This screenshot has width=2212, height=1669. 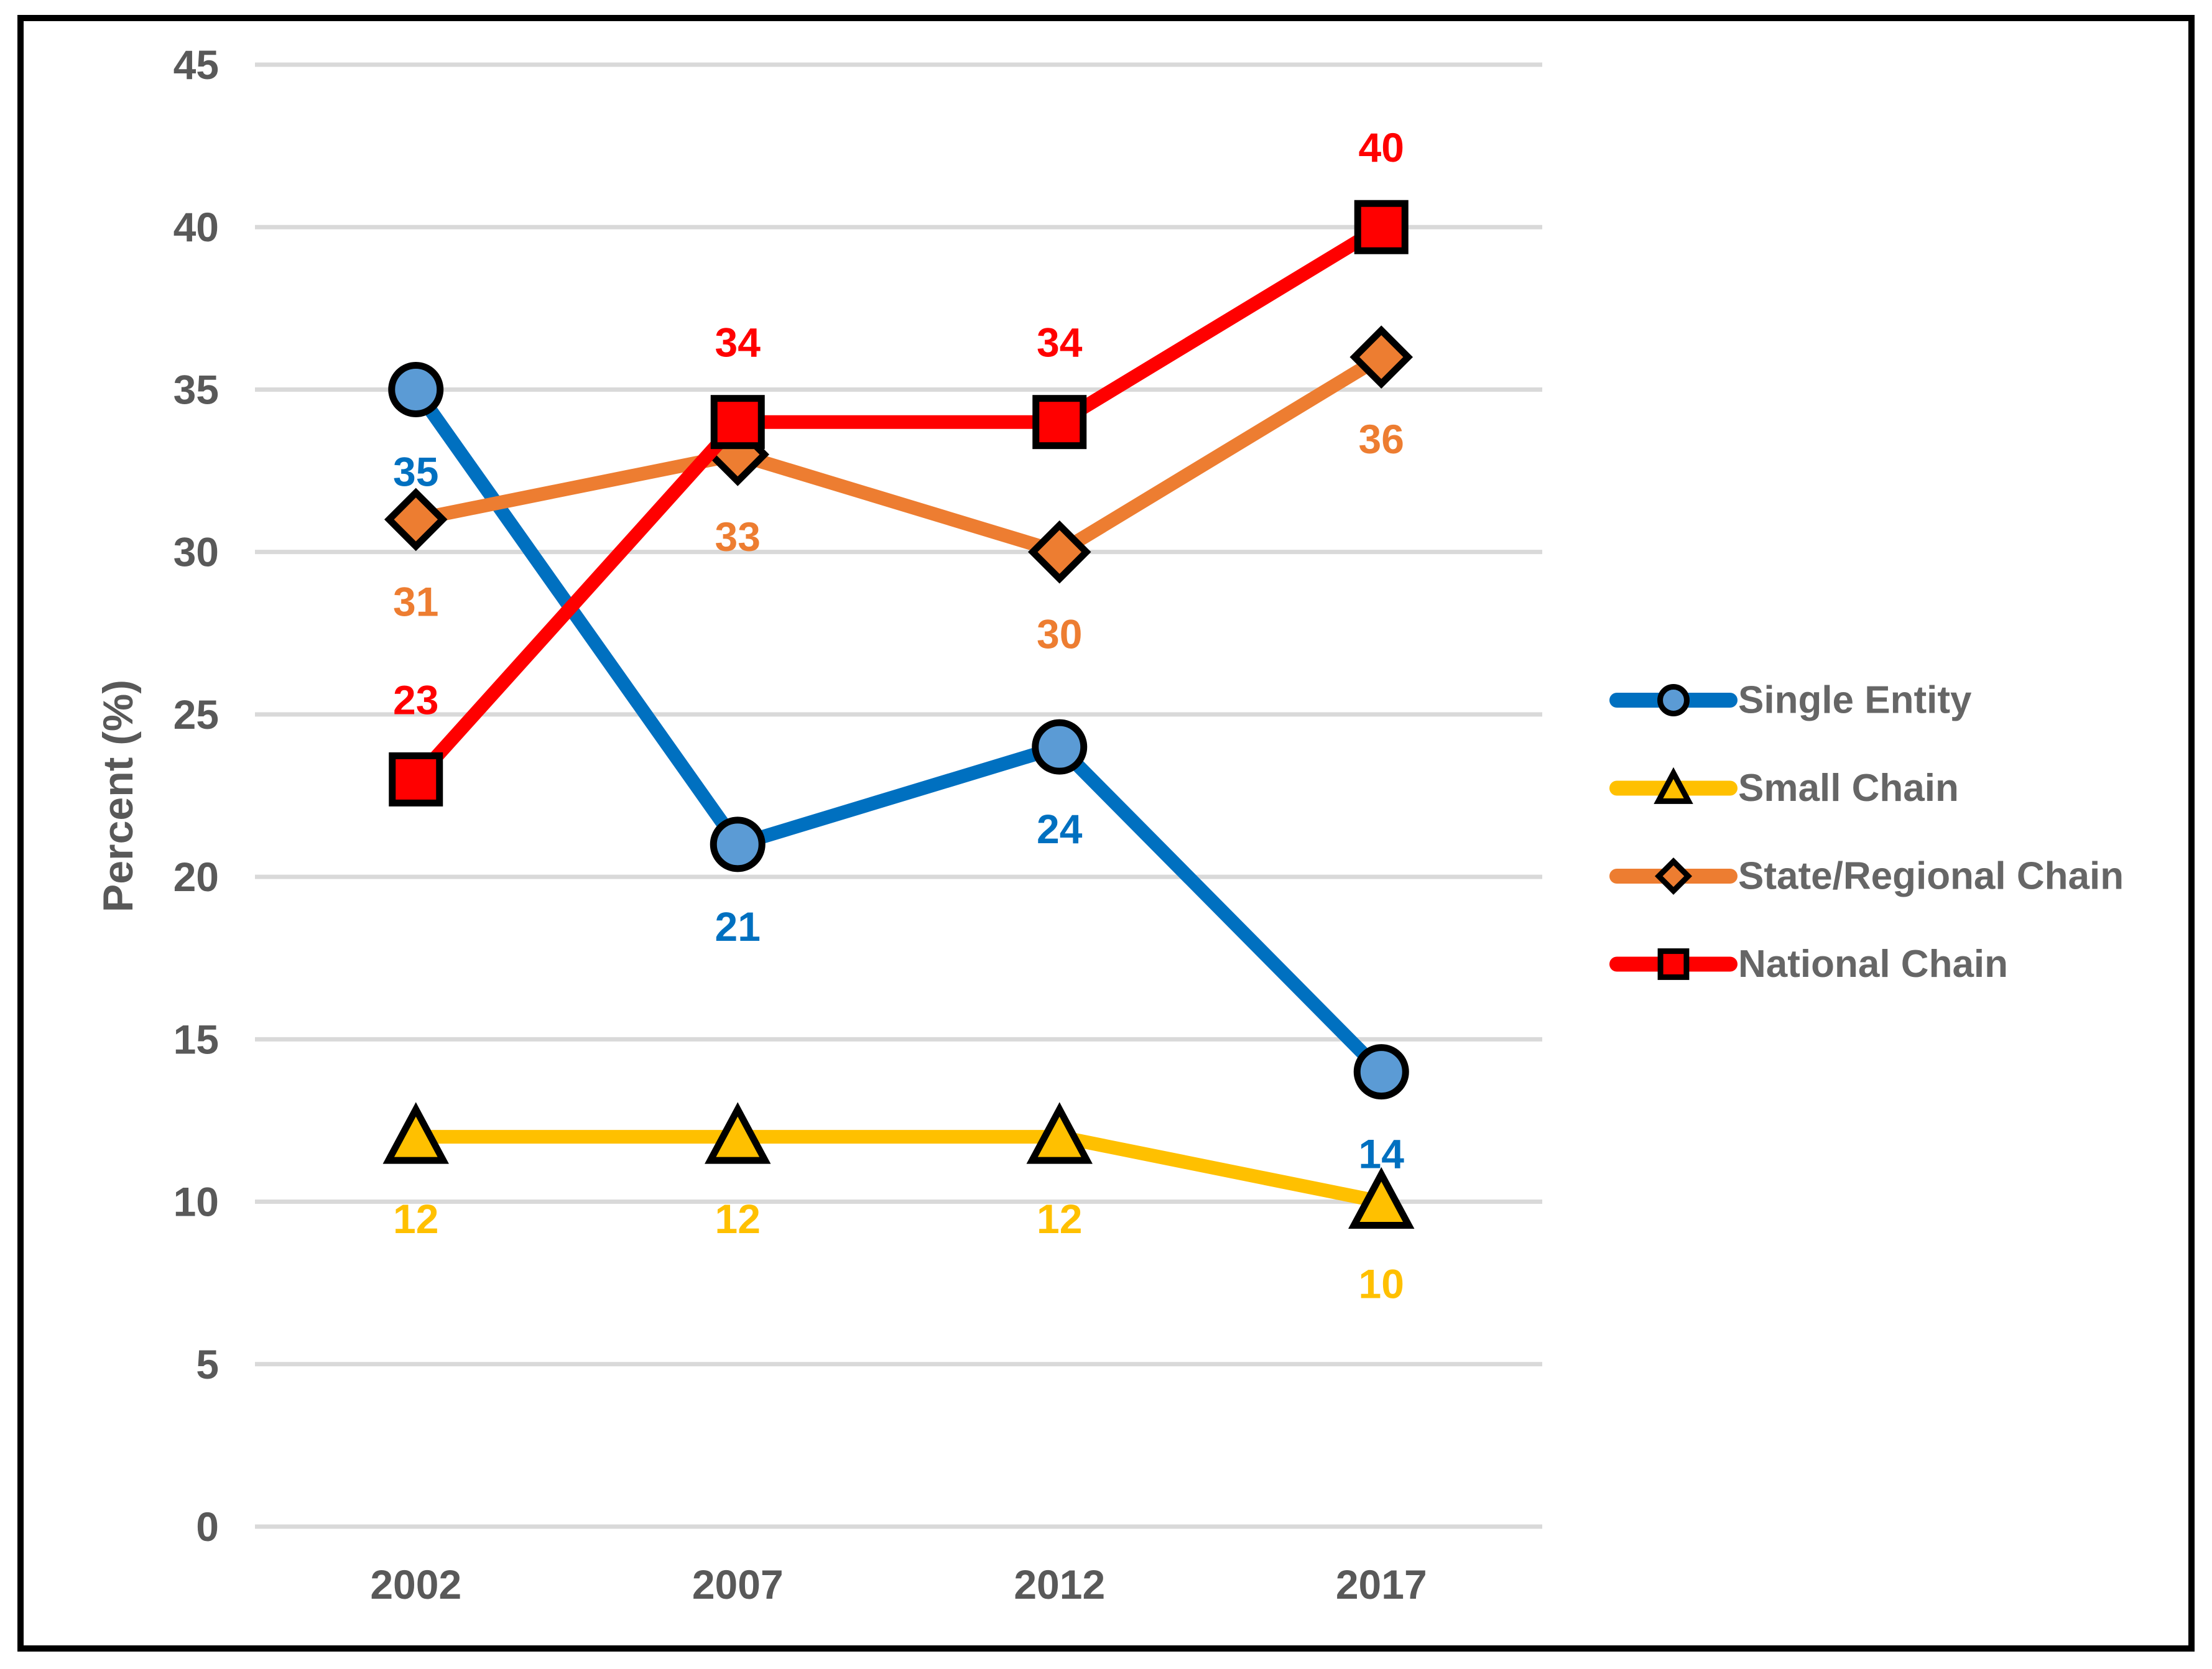 I want to click on legend-item: State/Regional Chain, so click(x=1866, y=876).